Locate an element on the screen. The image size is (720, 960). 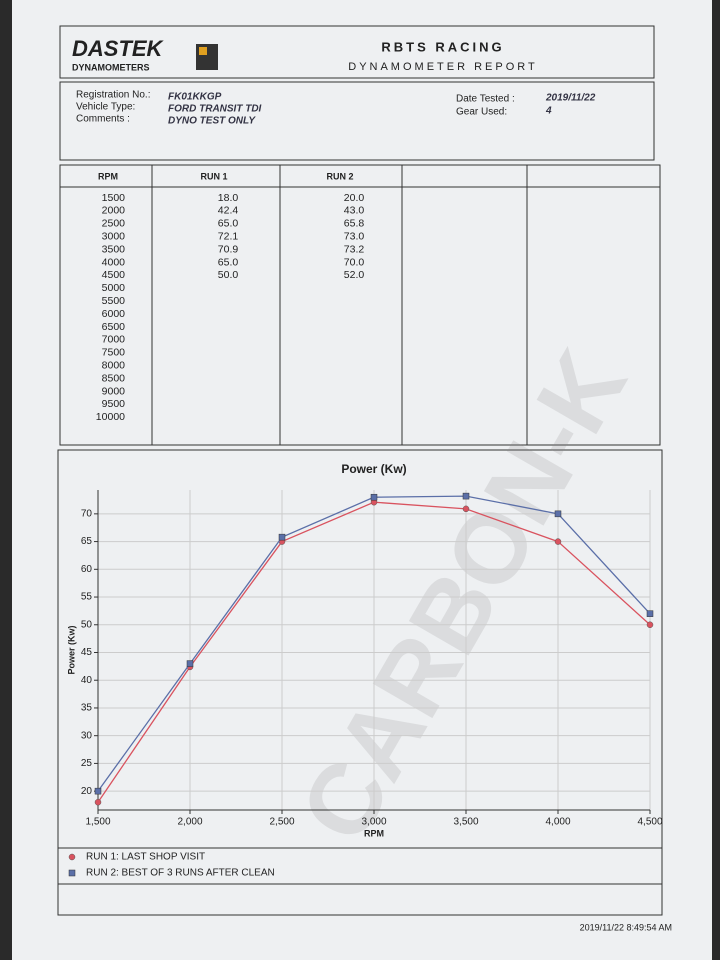
info-label: Gear Used: is located at coordinates (481, 112).